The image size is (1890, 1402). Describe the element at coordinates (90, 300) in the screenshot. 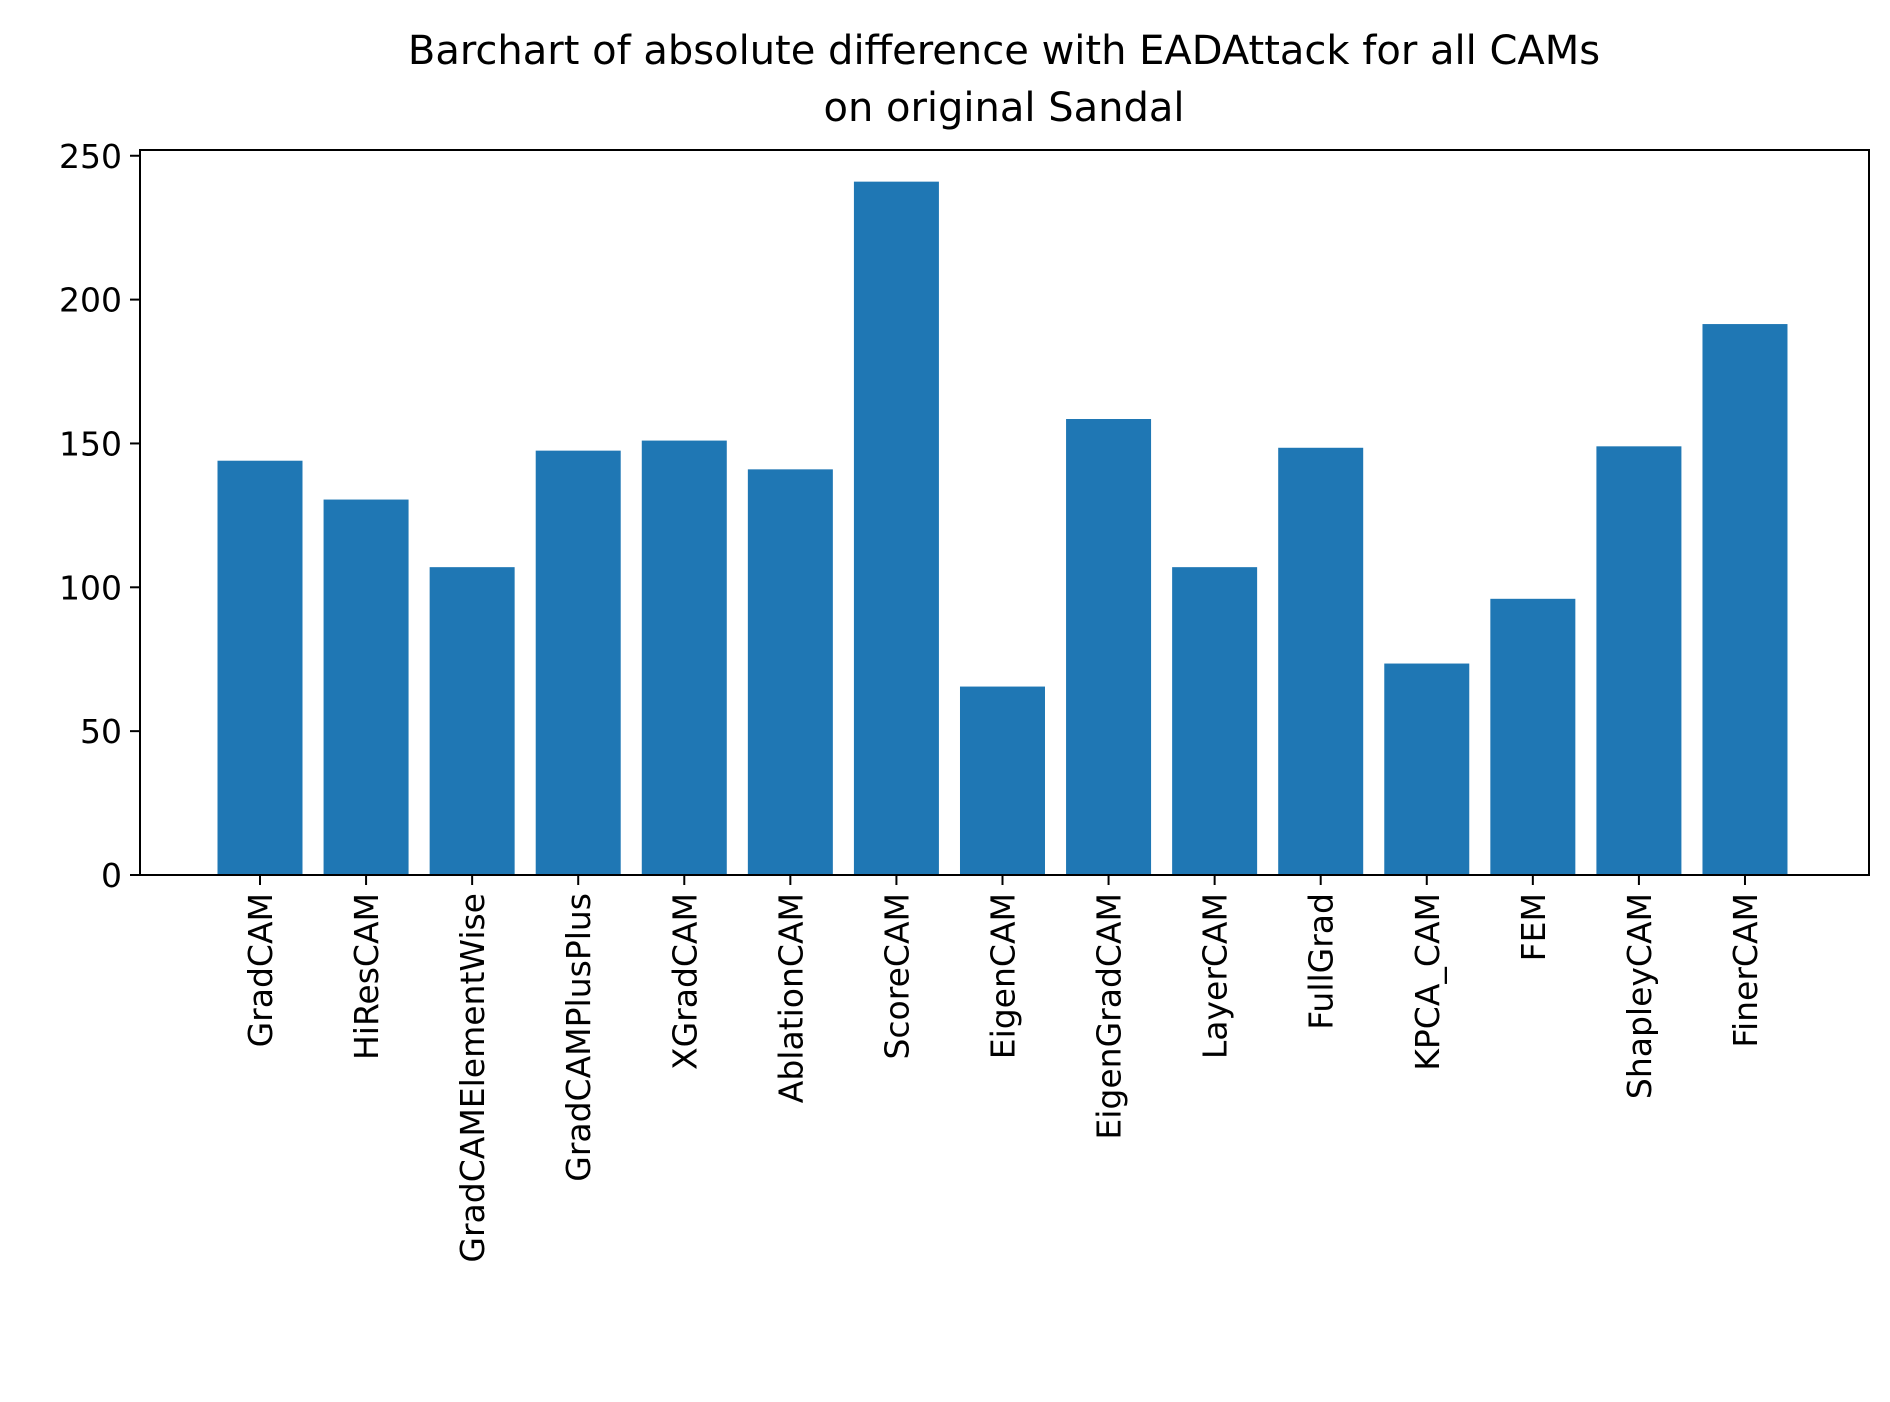

I see `y-tick-label: 200` at that location.